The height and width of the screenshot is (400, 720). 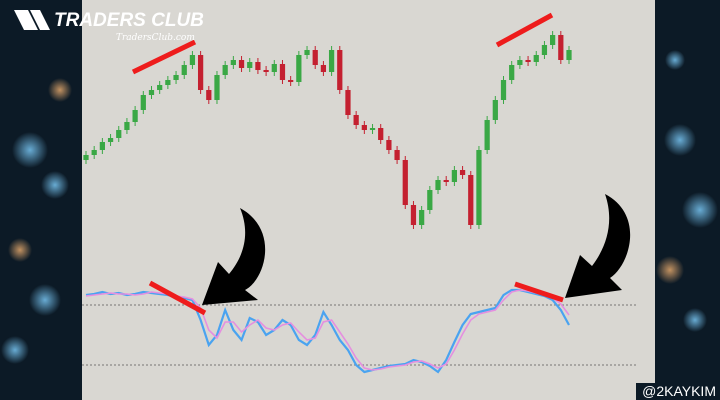 I want to click on watermark-bg, so click(x=678, y=391).